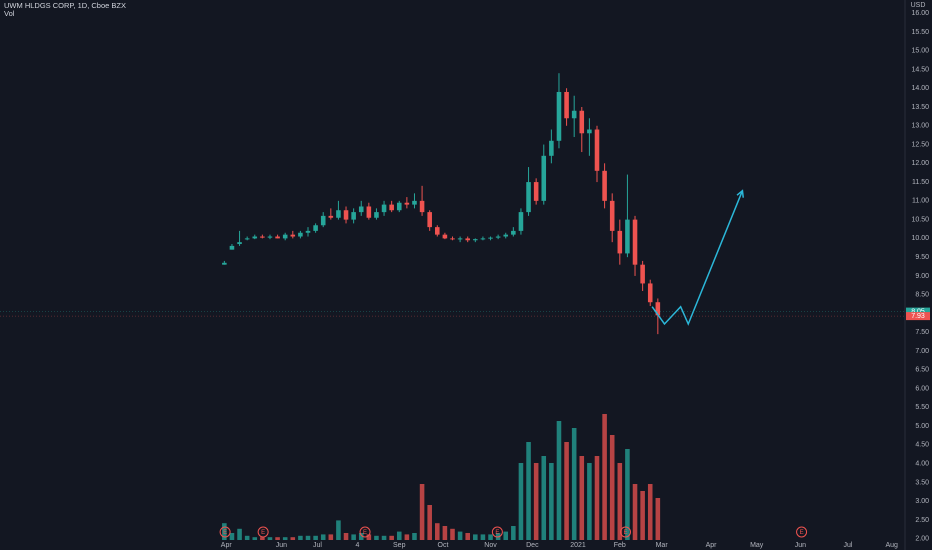  I want to click on x-tick-label: Jul, so click(847, 545).